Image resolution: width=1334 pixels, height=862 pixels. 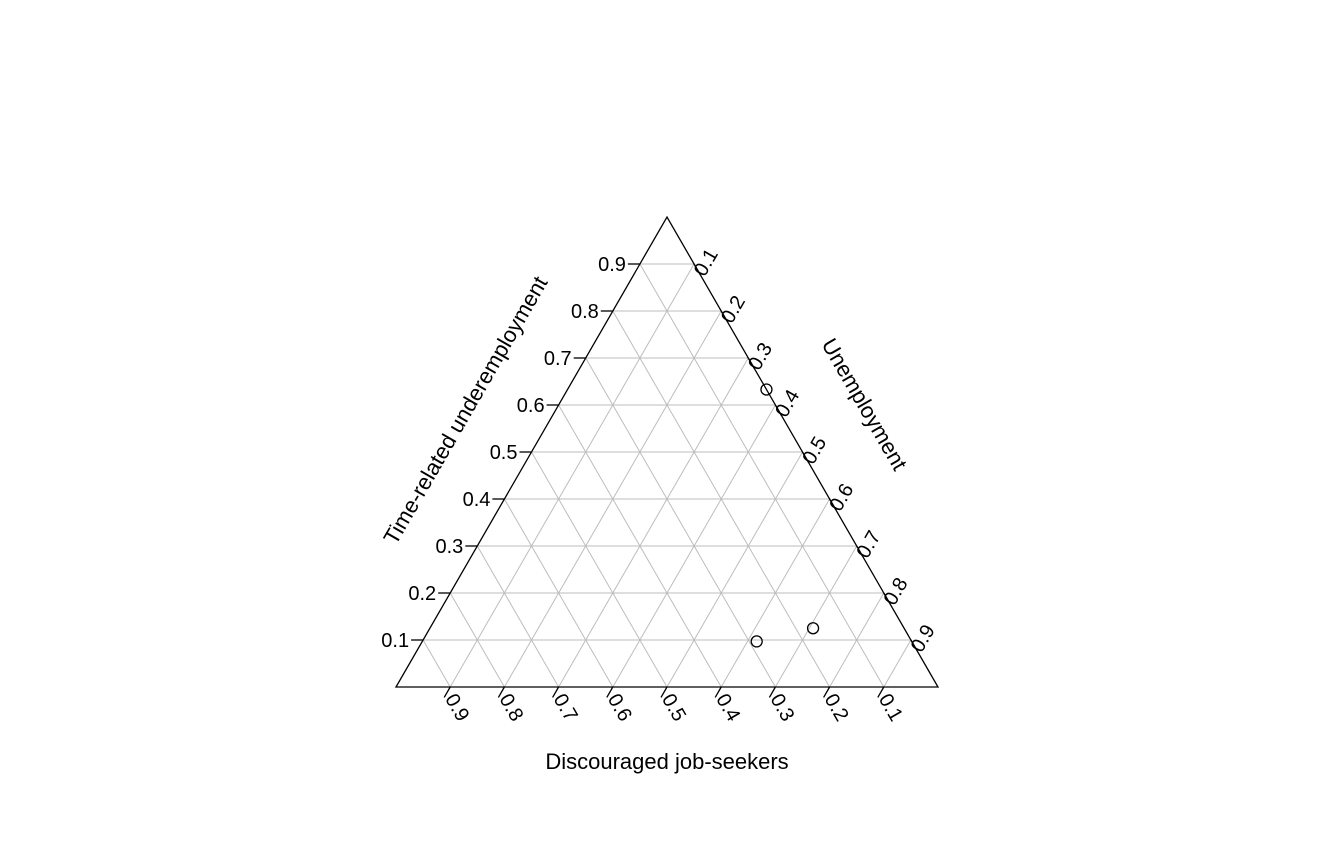 I want to click on axis-title-unemployment: Unemployment, so click(x=865, y=404).